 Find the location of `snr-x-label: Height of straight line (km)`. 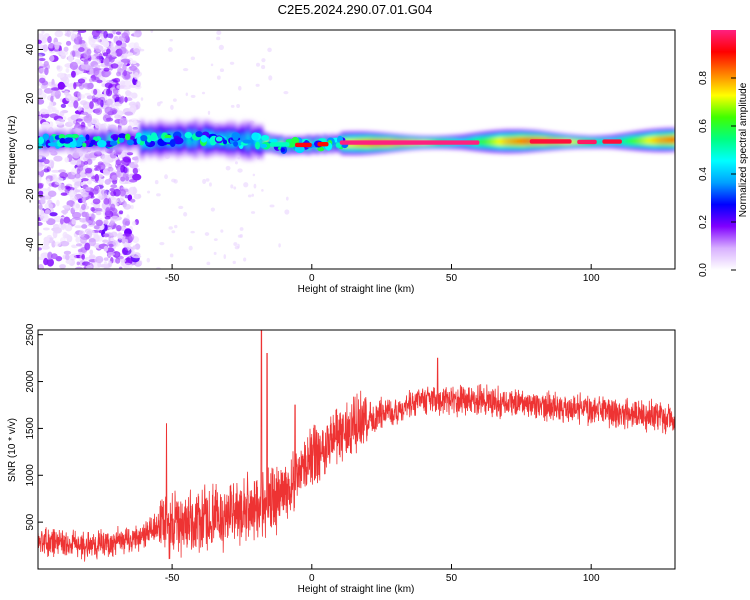

snr-x-label: Height of straight line (km) is located at coordinates (356, 589).